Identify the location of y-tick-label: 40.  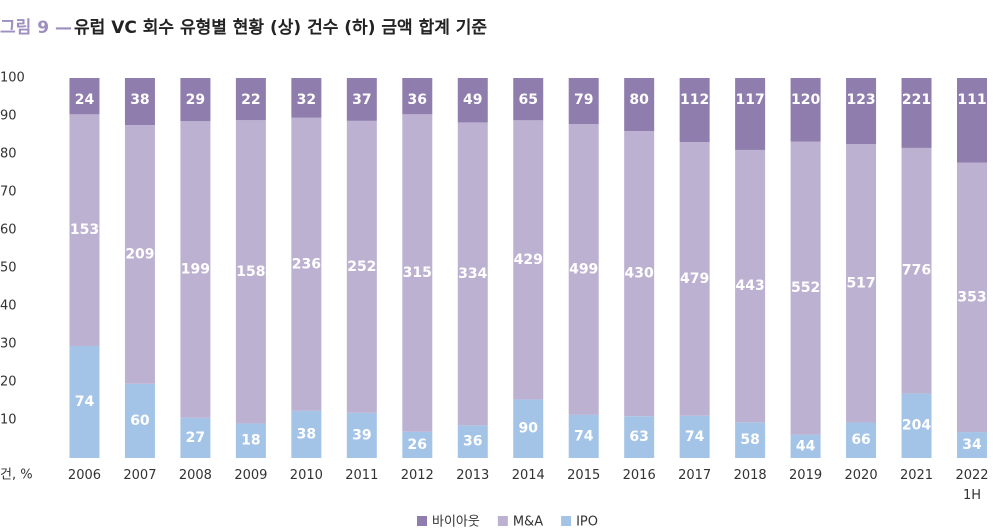
(8, 306).